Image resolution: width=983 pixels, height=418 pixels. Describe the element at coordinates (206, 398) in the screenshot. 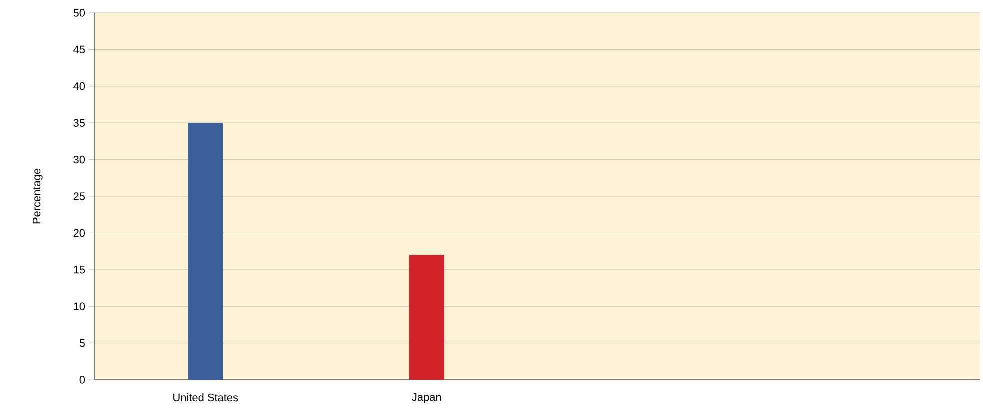

I see `x-tick-label: United States` at that location.